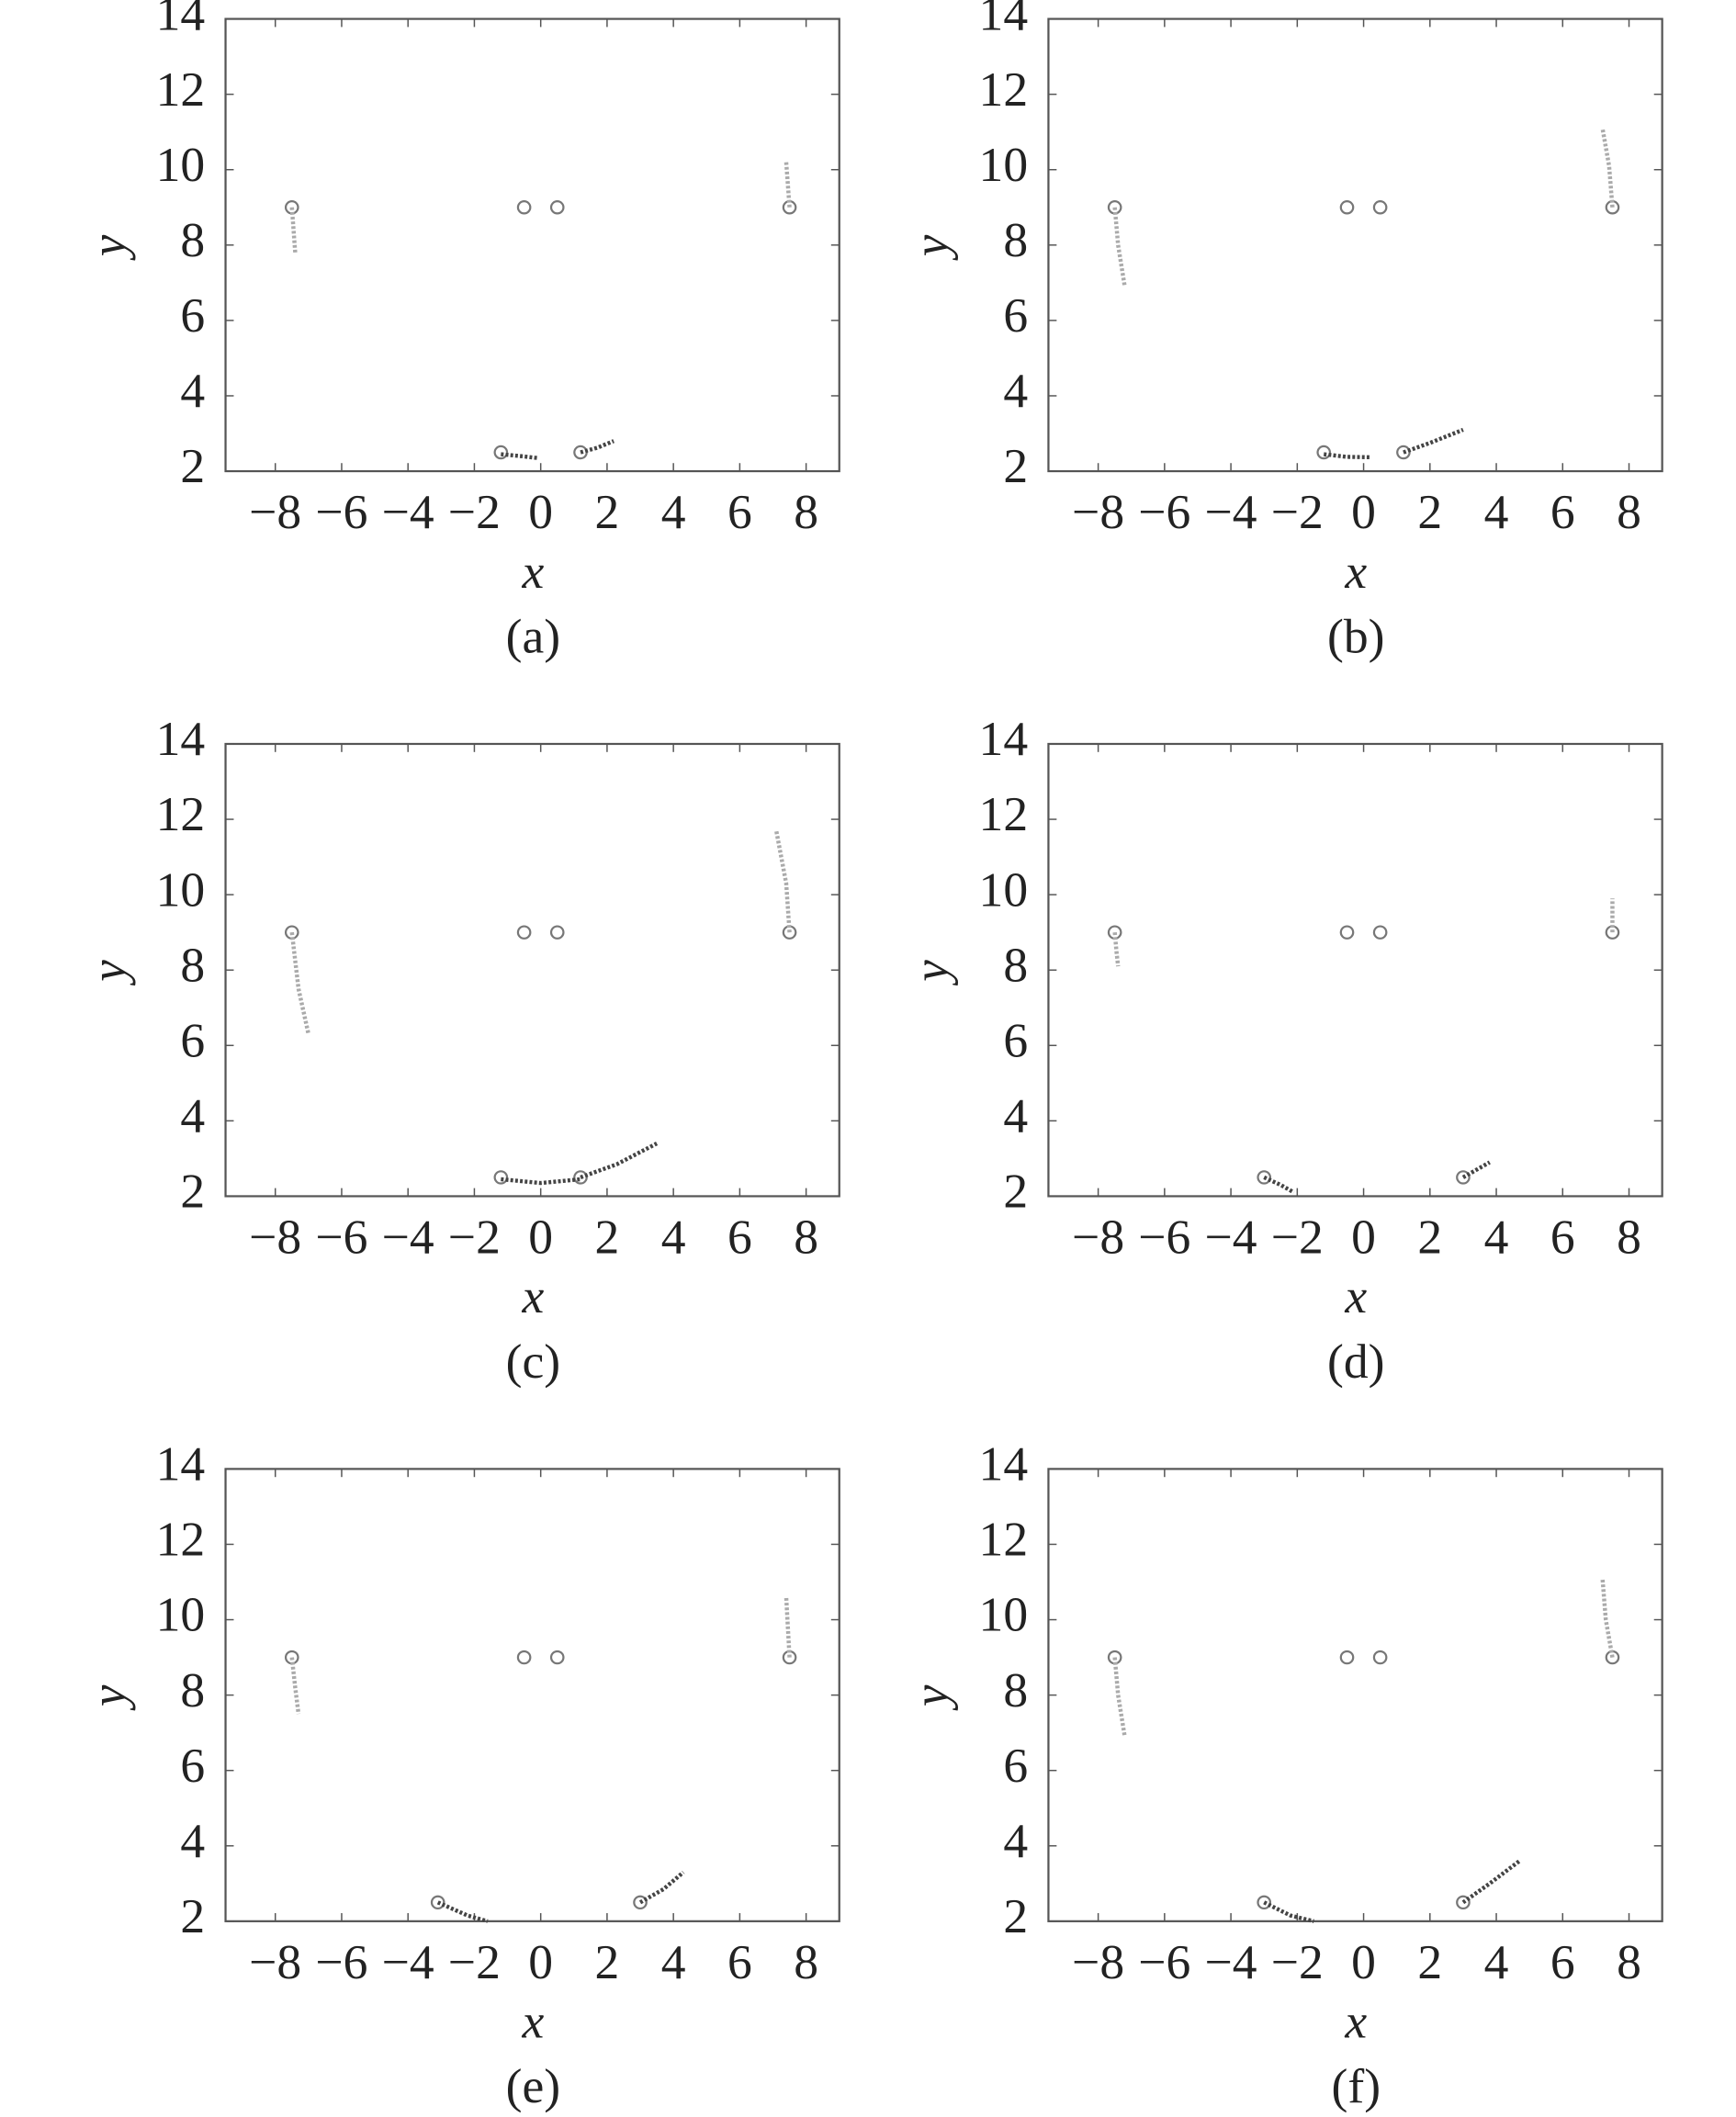 The width and height of the screenshot is (1736, 2117). What do you see at coordinates (1355, 637) in the screenshot?
I see `panel-caption: (b)` at bounding box center [1355, 637].